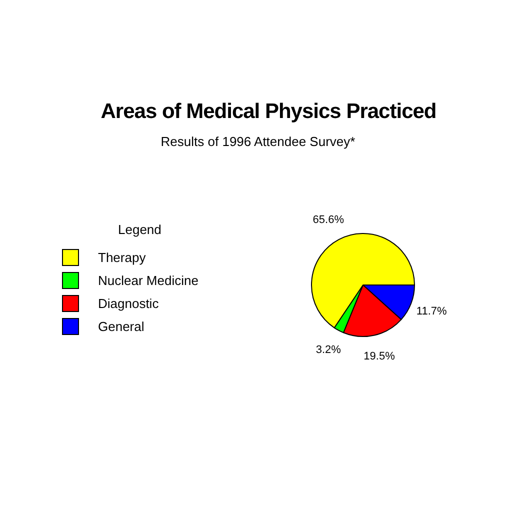  Describe the element at coordinates (148, 280) in the screenshot. I see `legend-label: Nuclear Medicine` at that location.